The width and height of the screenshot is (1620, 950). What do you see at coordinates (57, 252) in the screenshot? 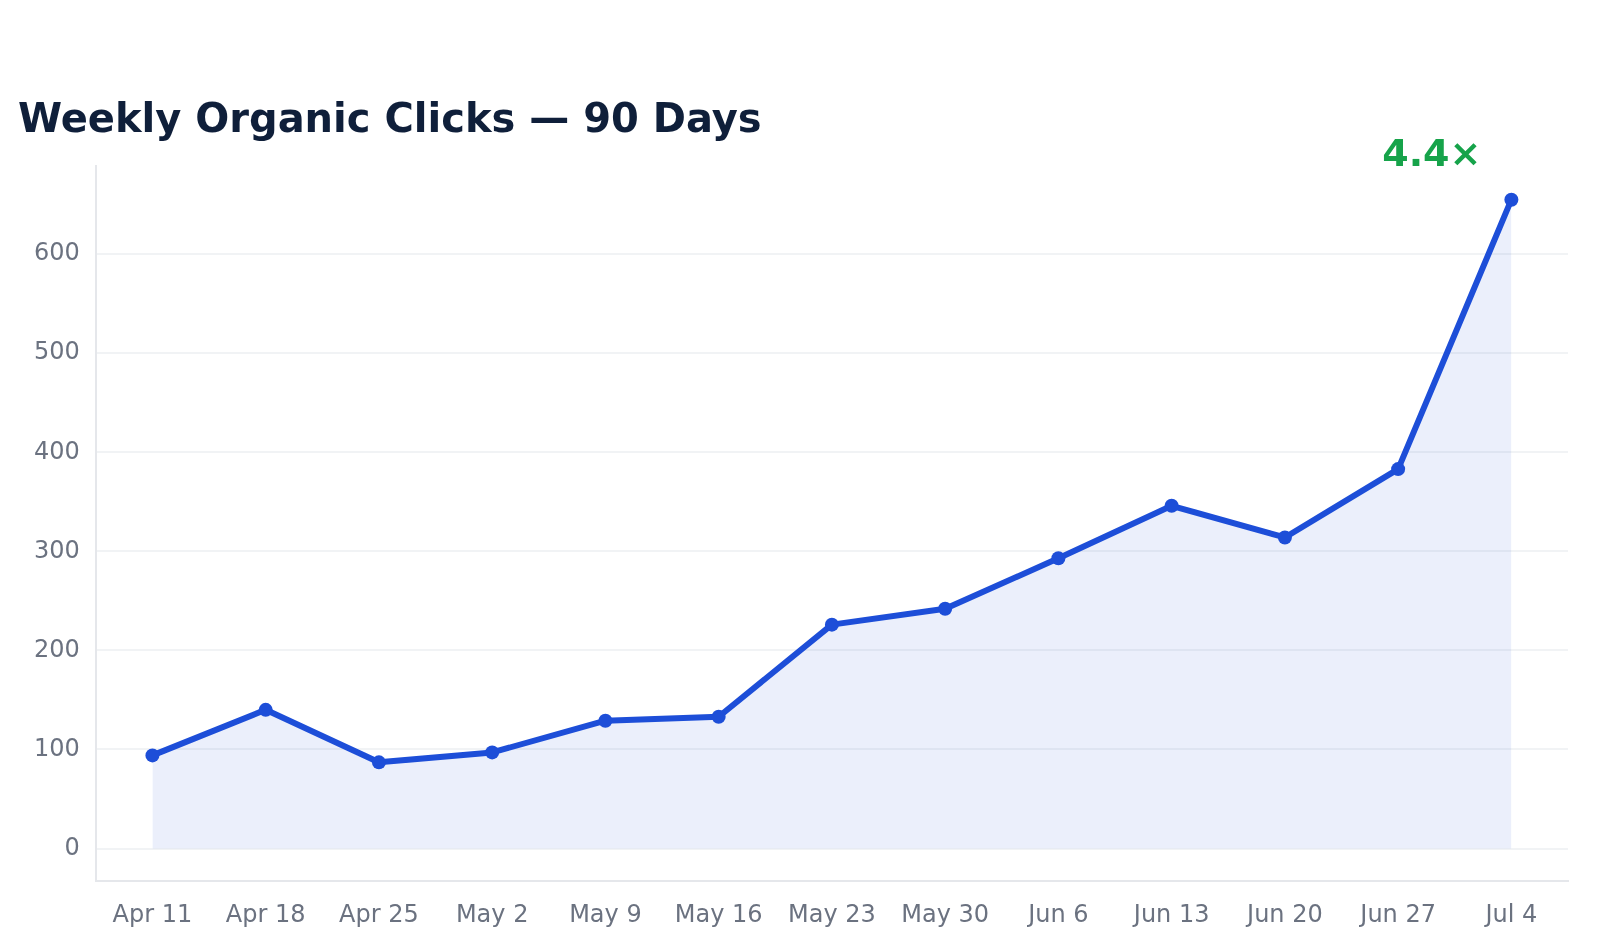
I see `y-tick-label: 600` at bounding box center [57, 252].